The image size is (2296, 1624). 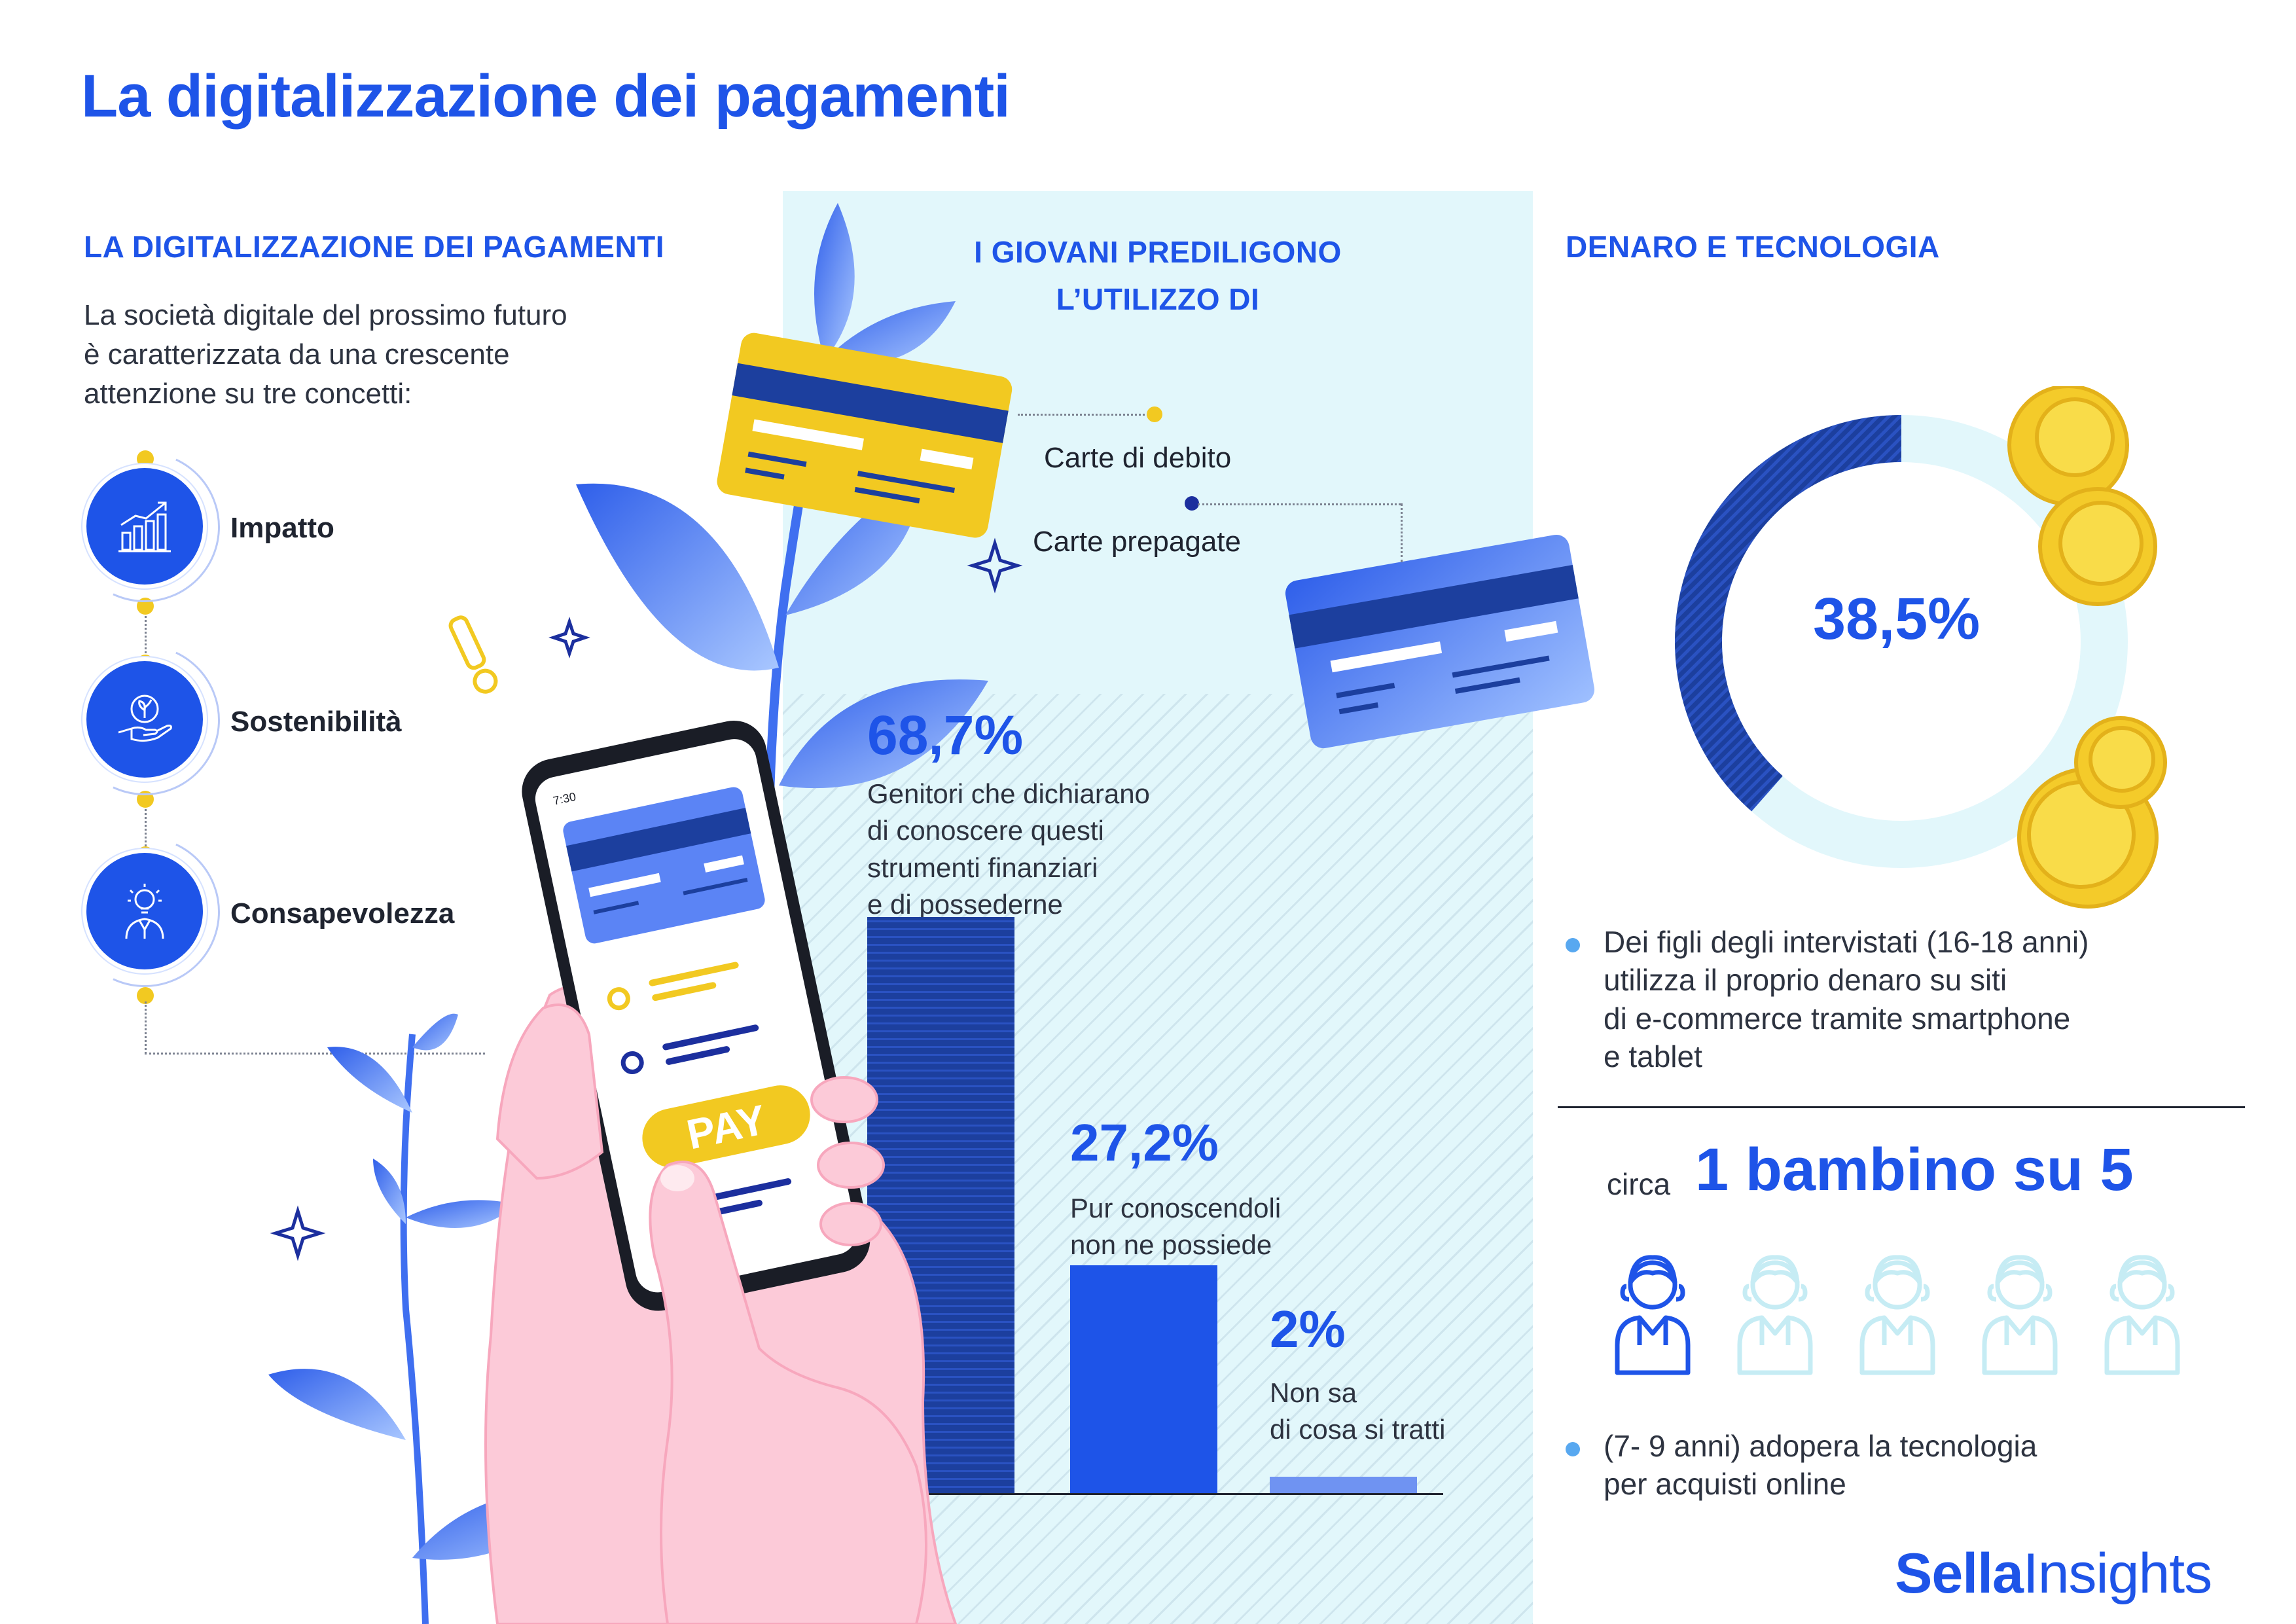 I want to click on donut-value-arc, so click(x=1788, y=613).